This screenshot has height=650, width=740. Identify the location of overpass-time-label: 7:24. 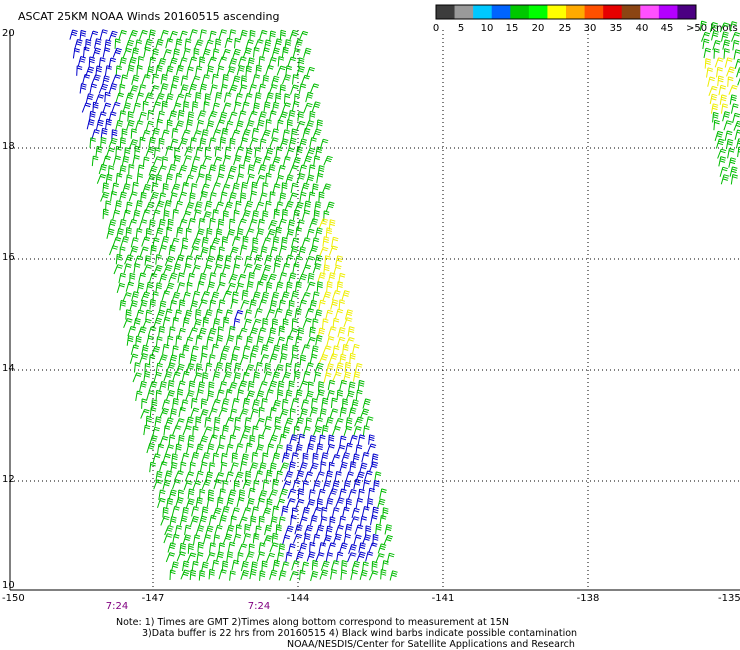
(117, 606).